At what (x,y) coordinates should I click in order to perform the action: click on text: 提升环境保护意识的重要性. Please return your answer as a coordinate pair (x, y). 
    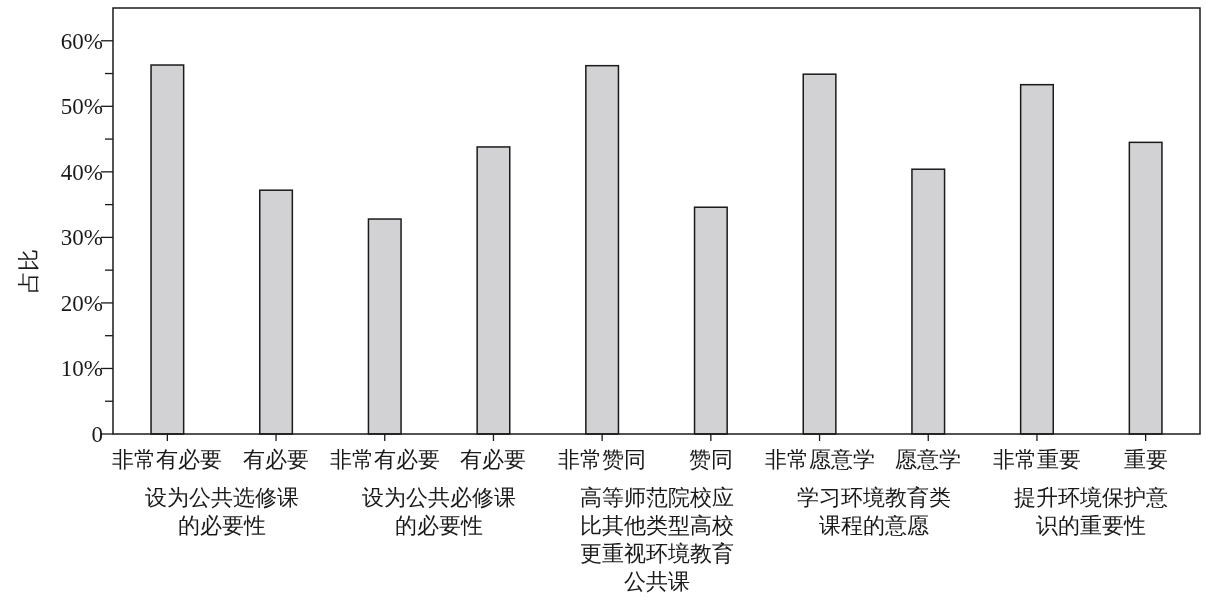
    Looking at the image, I should click on (1091, 512).